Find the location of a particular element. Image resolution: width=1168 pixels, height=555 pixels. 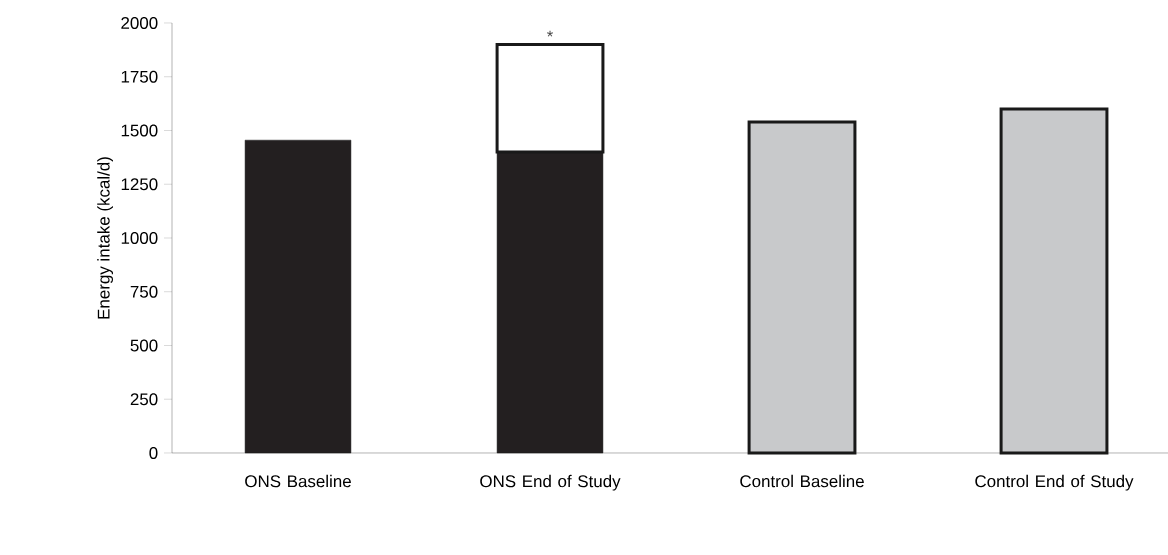

x-tick-label: Control End of Study is located at coordinates (1054, 482).